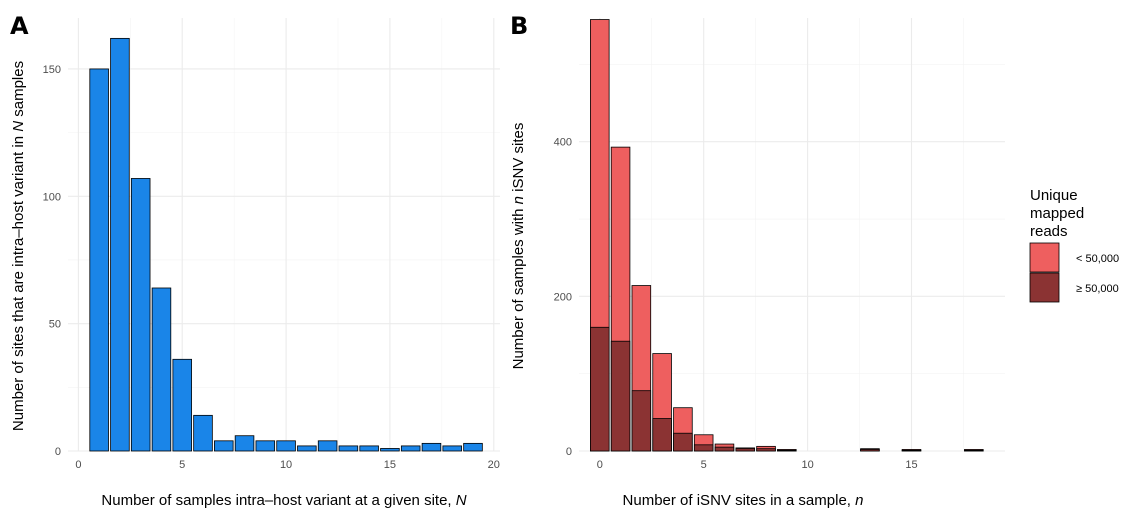  What do you see at coordinates (19, 26) in the screenshot?
I see `panel-a-letter: A` at bounding box center [19, 26].